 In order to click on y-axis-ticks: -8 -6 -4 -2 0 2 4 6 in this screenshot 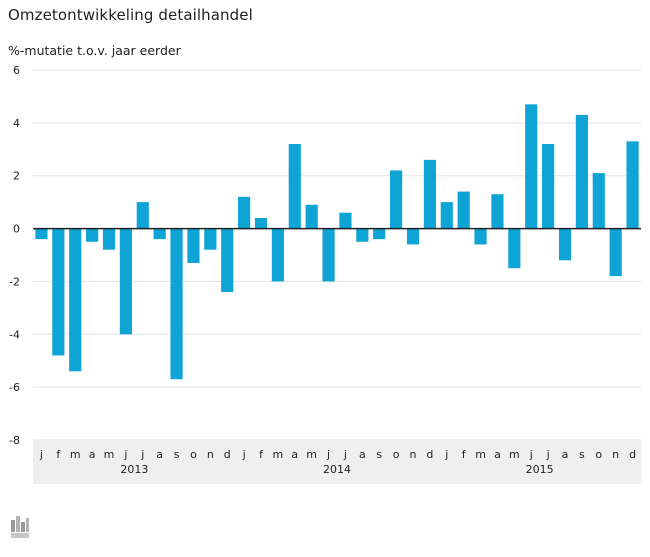, I will do `click(14, 255)`.